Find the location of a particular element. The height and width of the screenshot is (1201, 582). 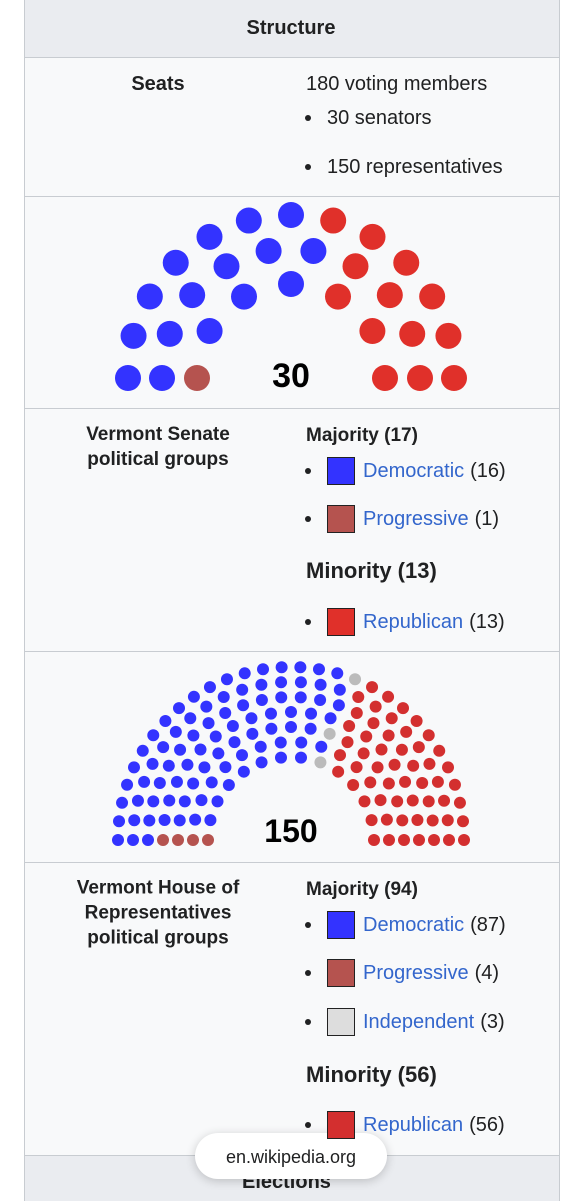

url: en.wikipedia.org is located at coordinates (291, 1157).